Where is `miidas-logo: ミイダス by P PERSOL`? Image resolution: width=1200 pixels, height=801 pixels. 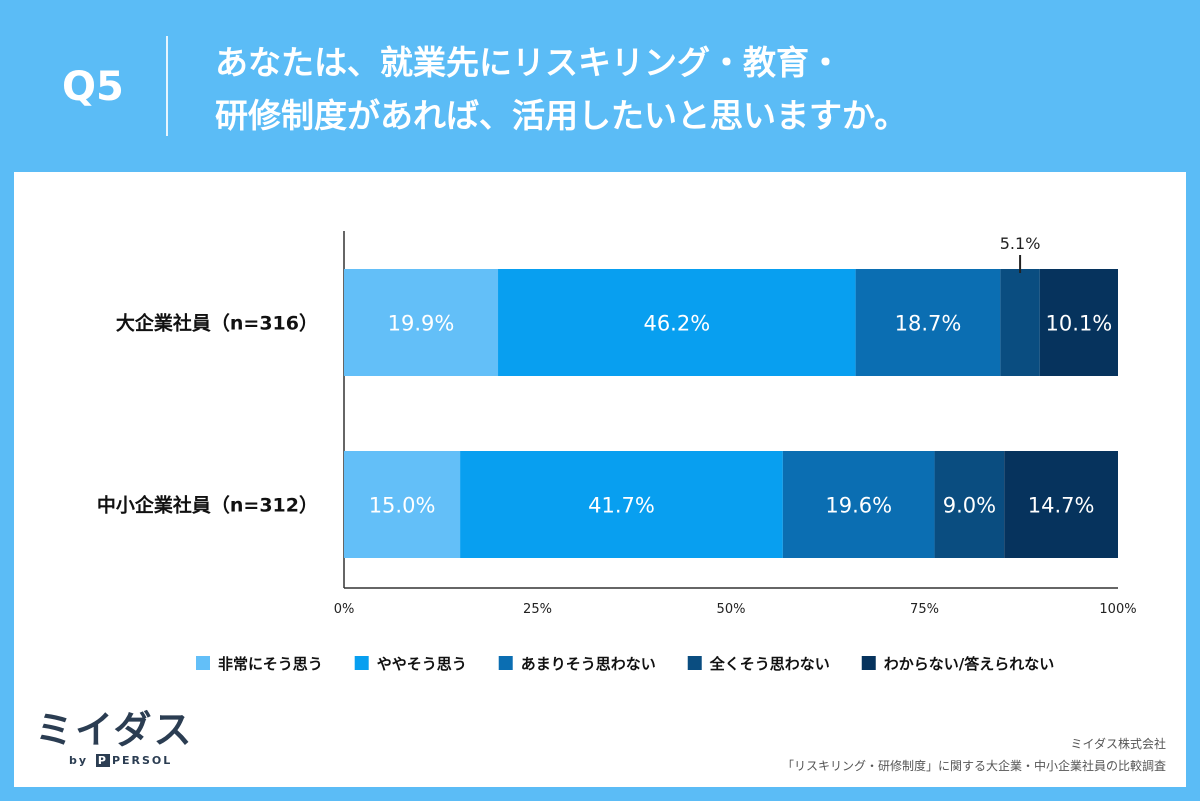 miidas-logo: ミイダス by P PERSOL is located at coordinates (114, 738).